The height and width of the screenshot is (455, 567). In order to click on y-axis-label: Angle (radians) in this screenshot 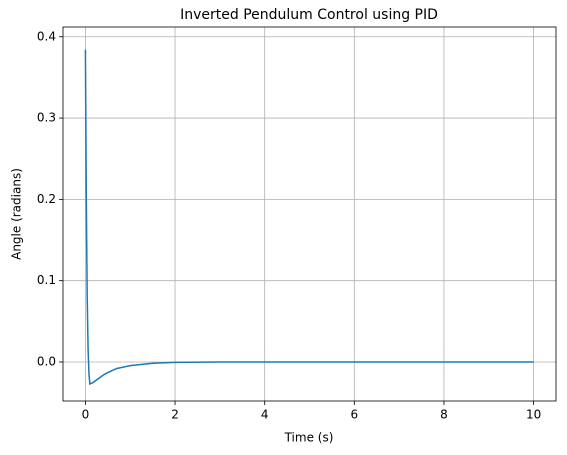, I will do `click(17, 214)`.